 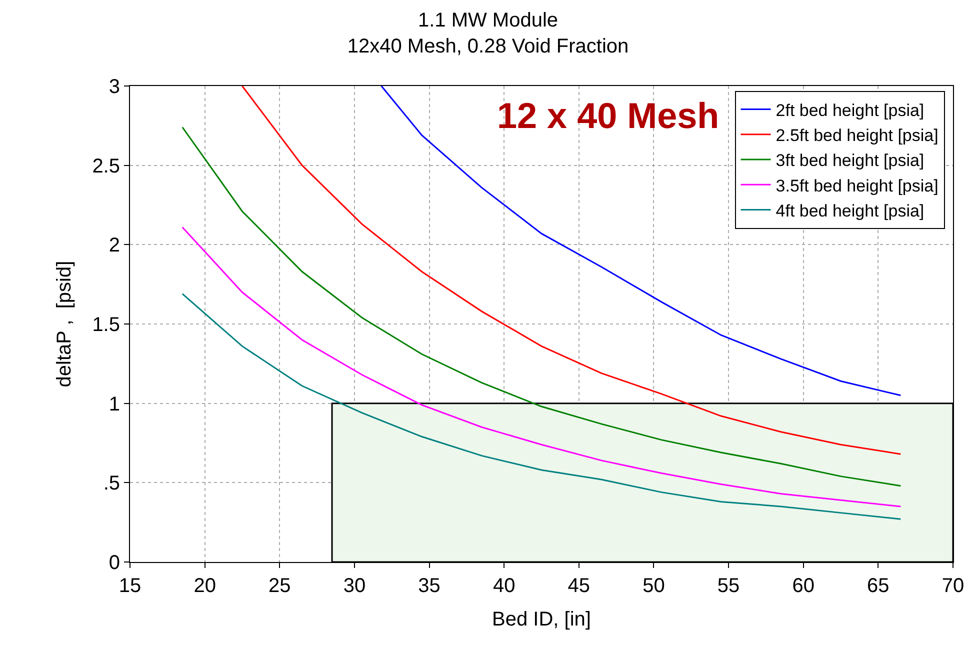 I want to click on legend-label: 3ft bed height [psia], so click(x=850, y=160).